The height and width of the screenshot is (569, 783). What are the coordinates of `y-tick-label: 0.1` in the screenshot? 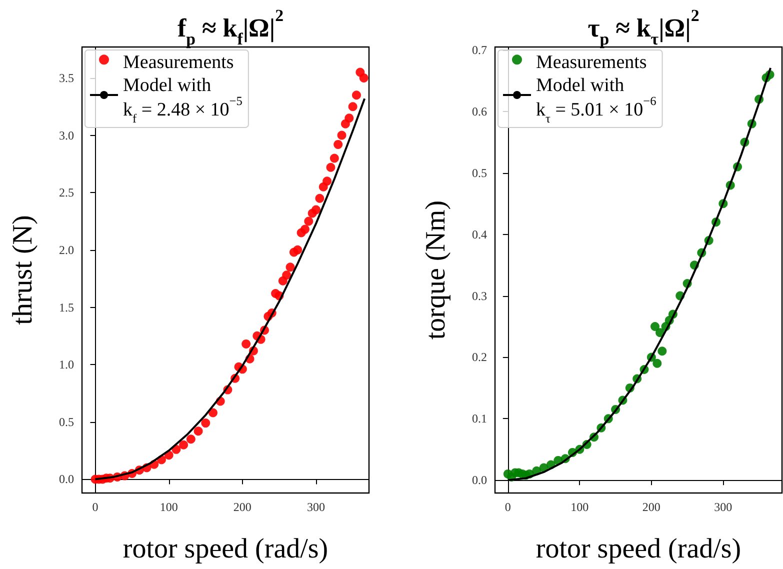 It's located at (479, 419).